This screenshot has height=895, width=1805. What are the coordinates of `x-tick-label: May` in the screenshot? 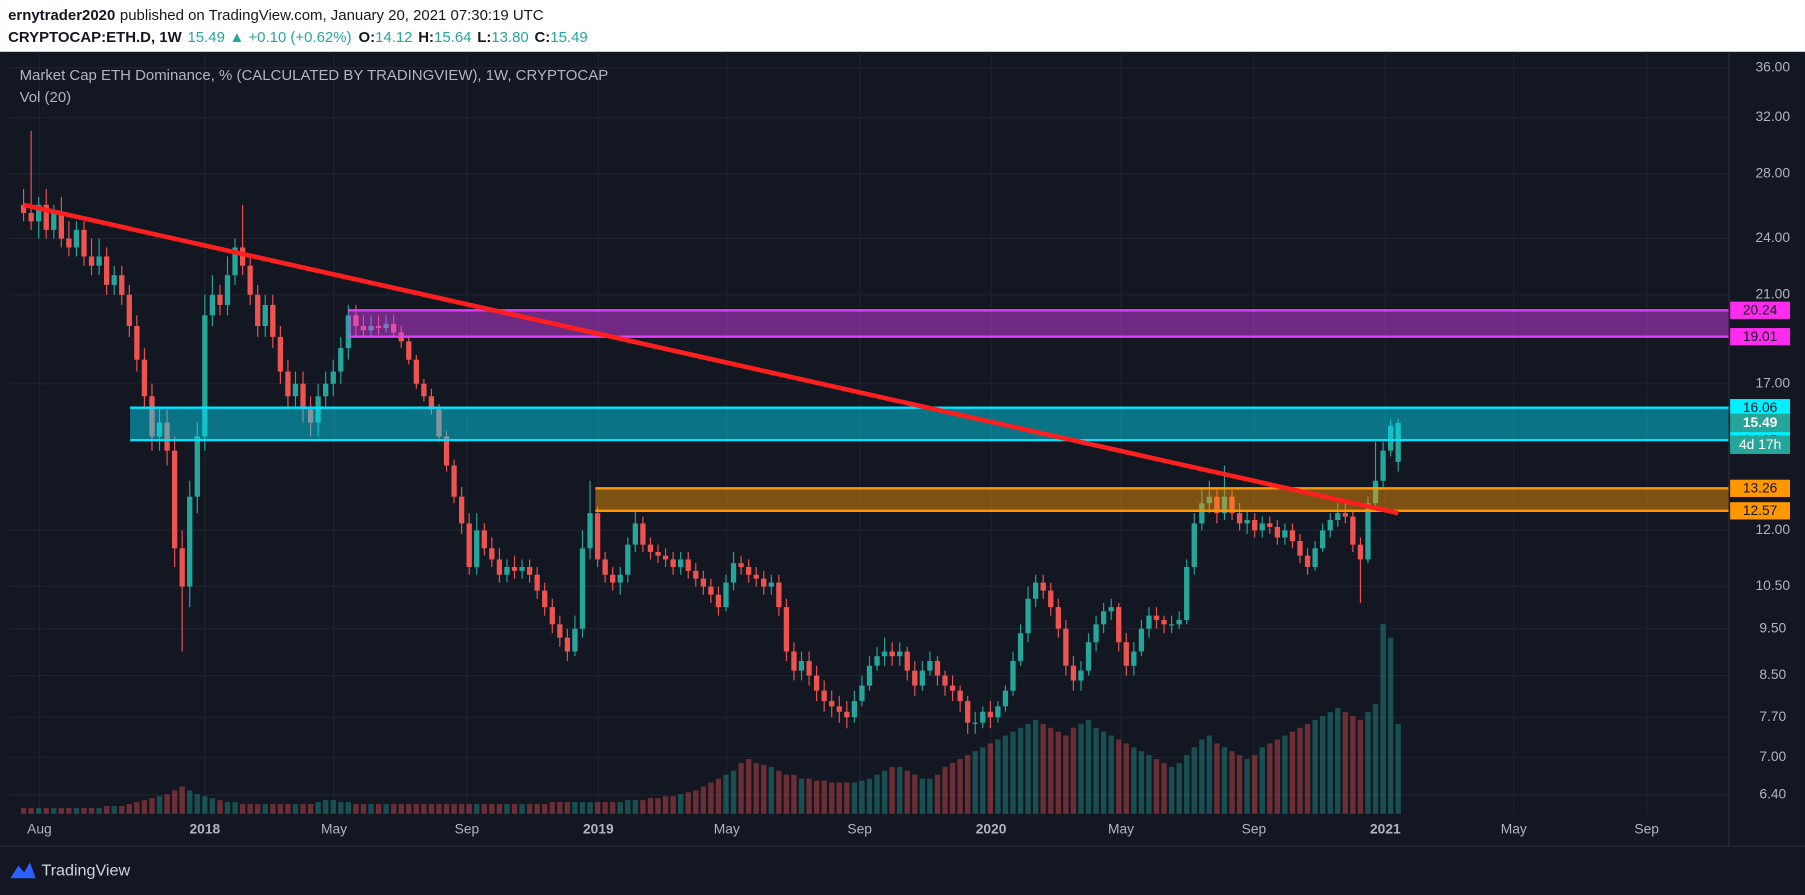 It's located at (727, 829).